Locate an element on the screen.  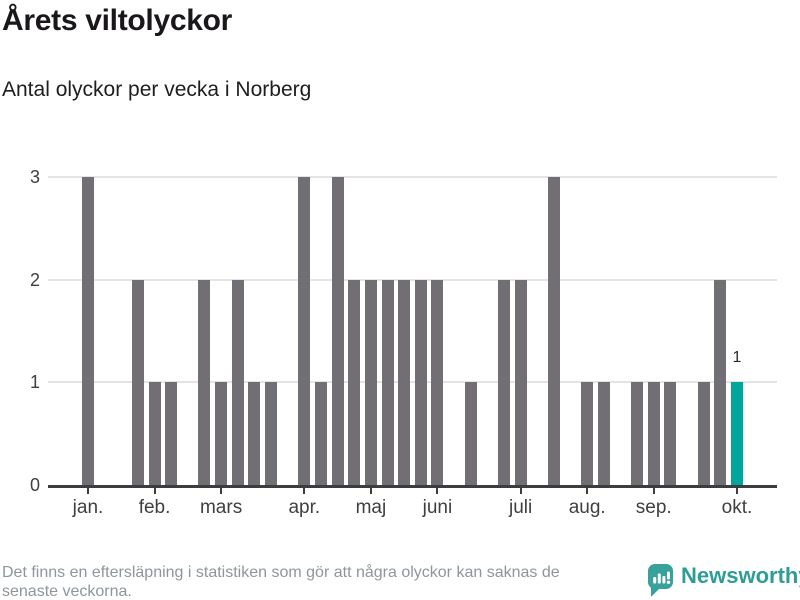
x-tick-mark-okt. is located at coordinates (736, 491).